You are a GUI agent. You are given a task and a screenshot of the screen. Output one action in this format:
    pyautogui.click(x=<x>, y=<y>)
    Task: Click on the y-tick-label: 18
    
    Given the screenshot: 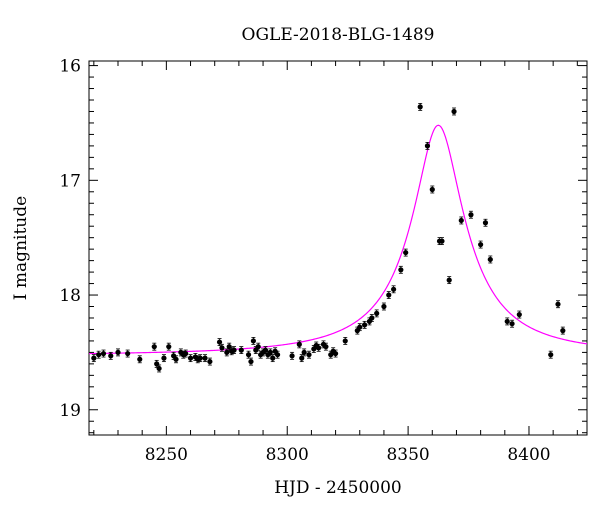 What is the action you would take?
    pyautogui.click(x=70, y=296)
    